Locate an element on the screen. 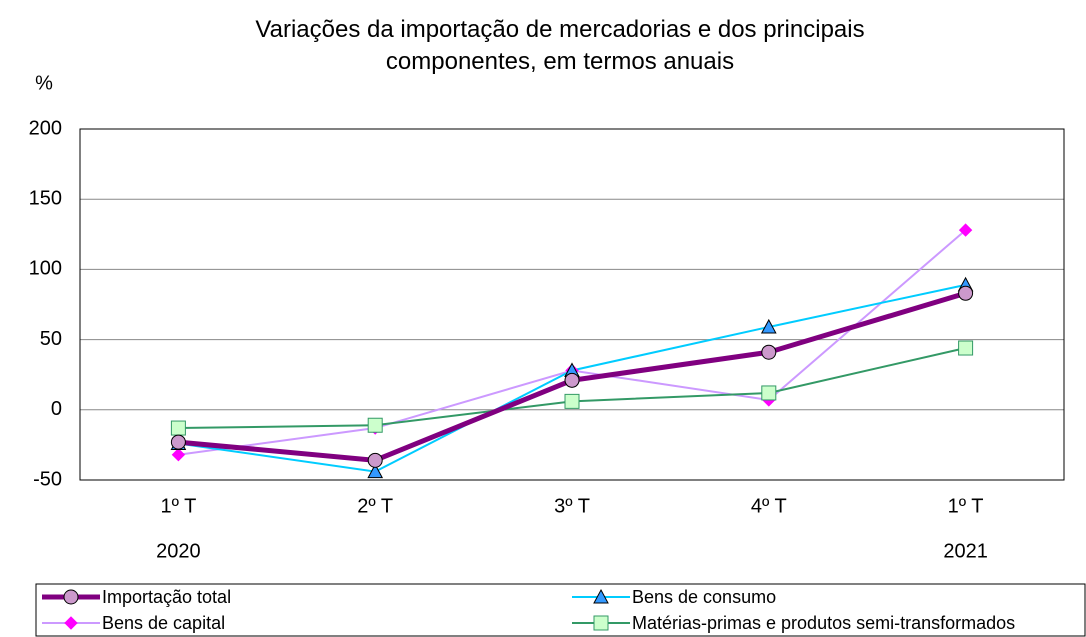 This screenshot has height=637, width=1086. y-tick-label: 100 is located at coordinates (45, 269).